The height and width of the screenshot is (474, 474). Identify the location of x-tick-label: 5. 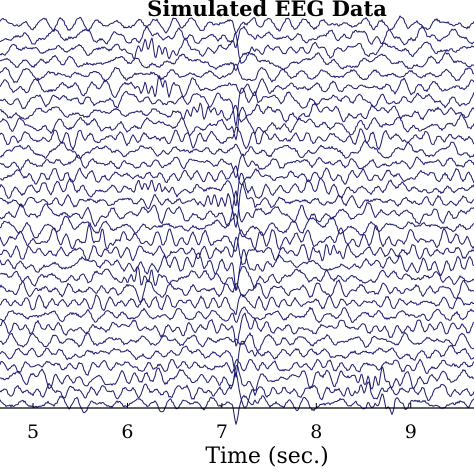
(33, 432).